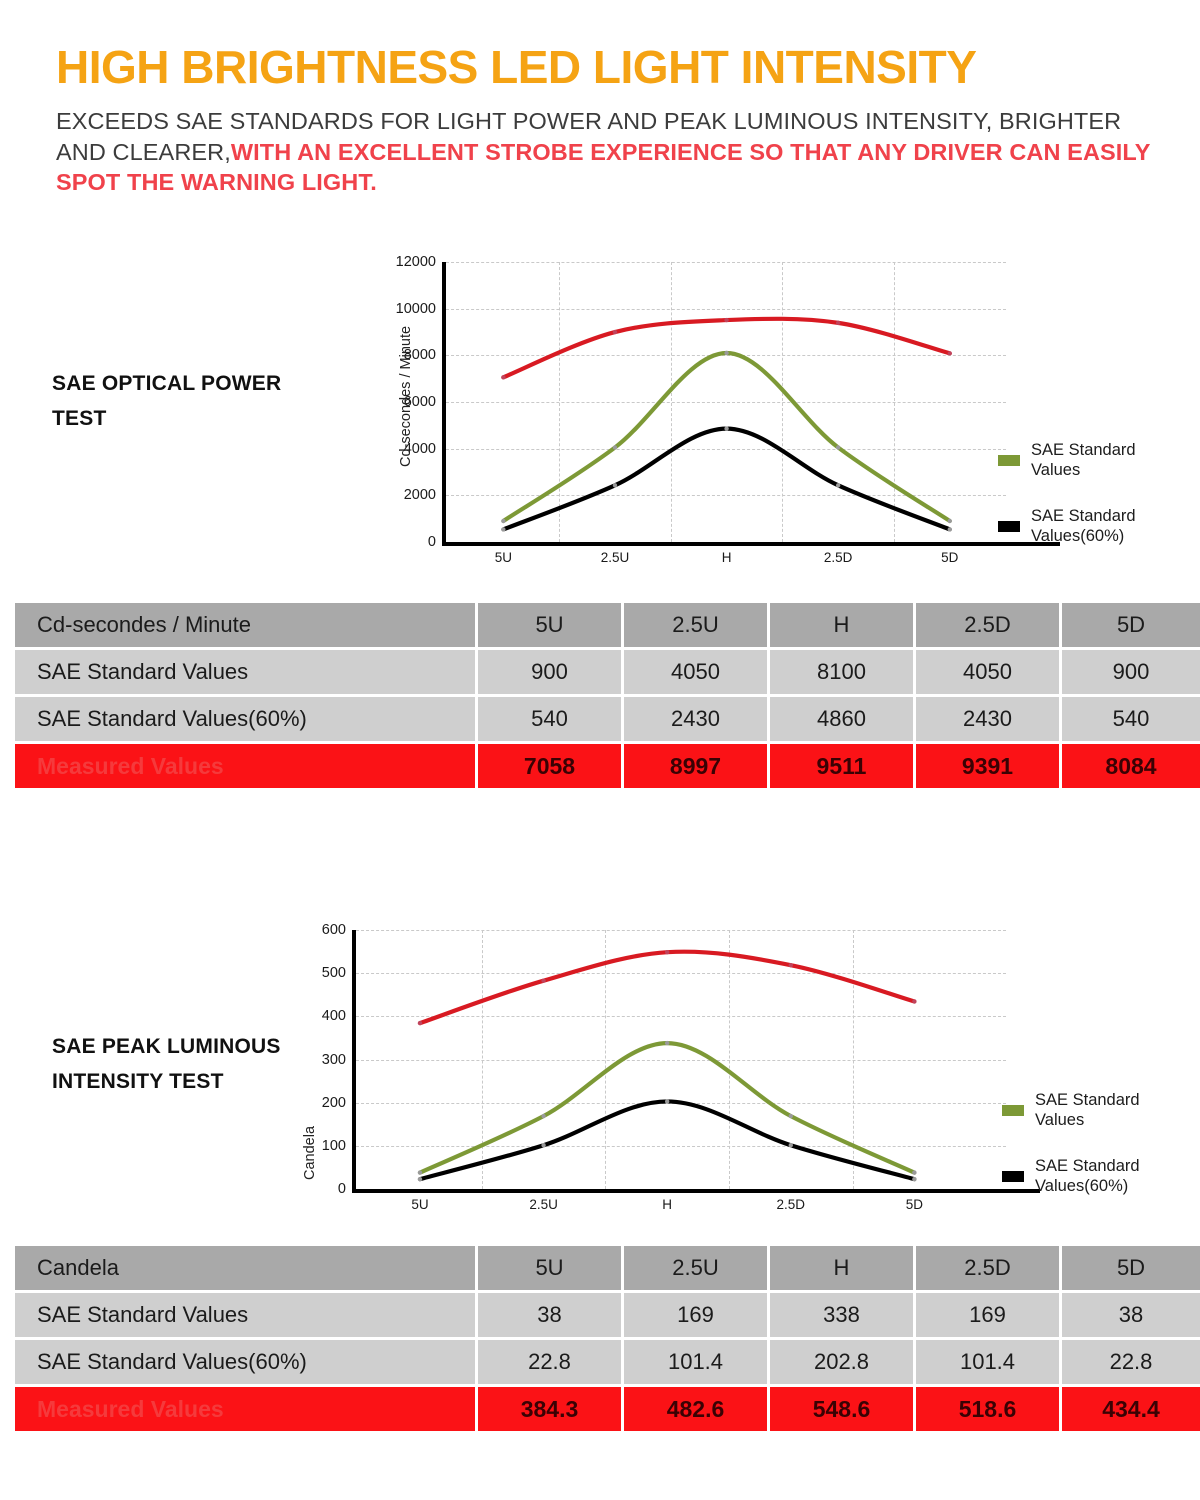 The width and height of the screenshot is (1200, 1500). I want to click on x-axis-tick-label: 5D, so click(950, 557).